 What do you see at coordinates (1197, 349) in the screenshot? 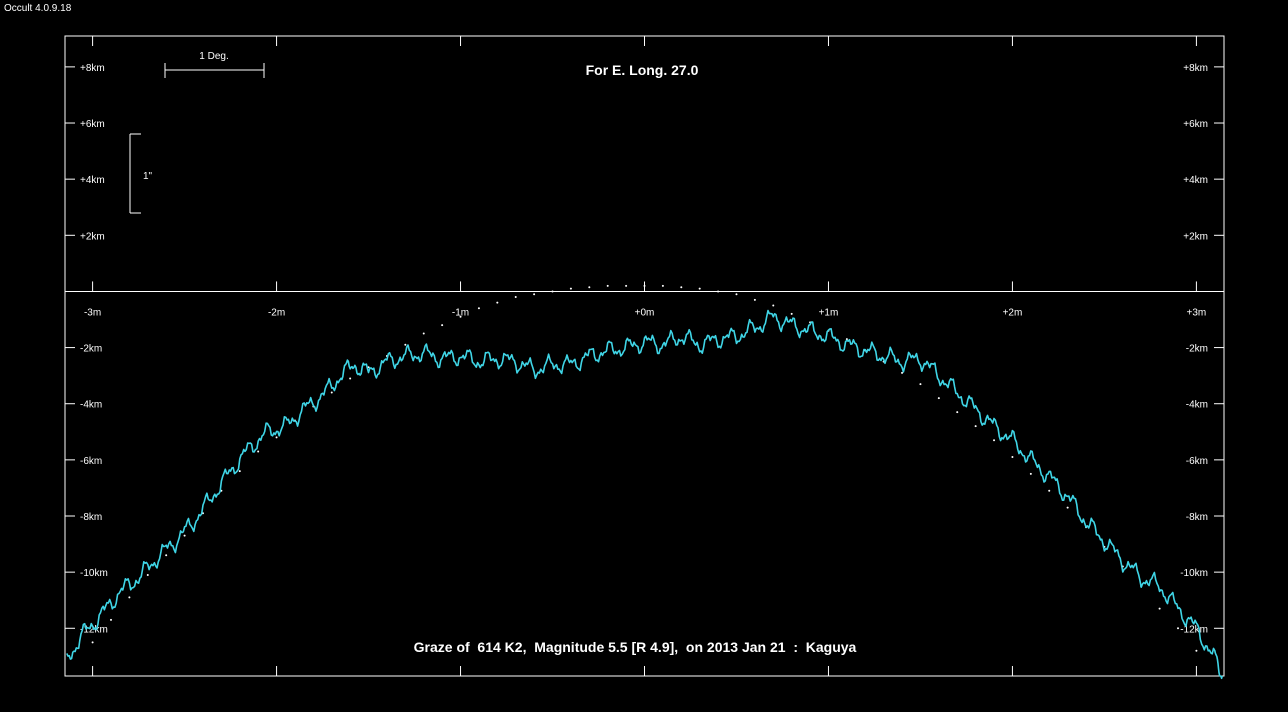
I see `y-tick-label-right: -2km` at bounding box center [1197, 349].